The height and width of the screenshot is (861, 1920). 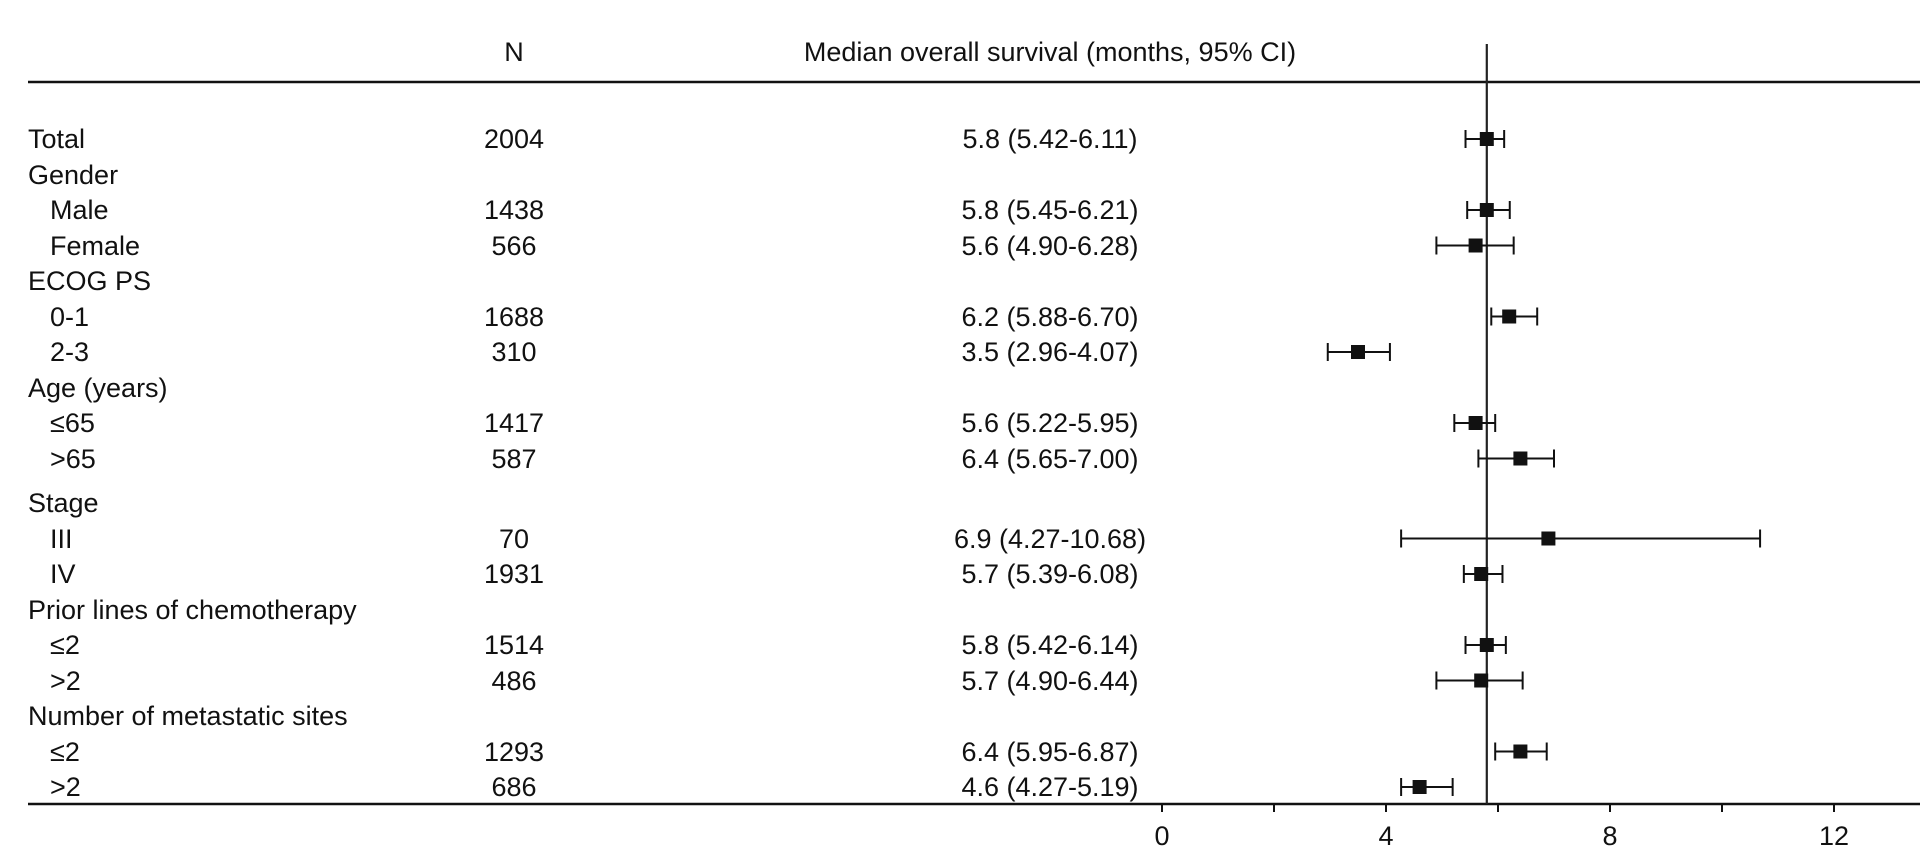 What do you see at coordinates (63, 503) in the screenshot?
I see `group-label: Stage` at bounding box center [63, 503].